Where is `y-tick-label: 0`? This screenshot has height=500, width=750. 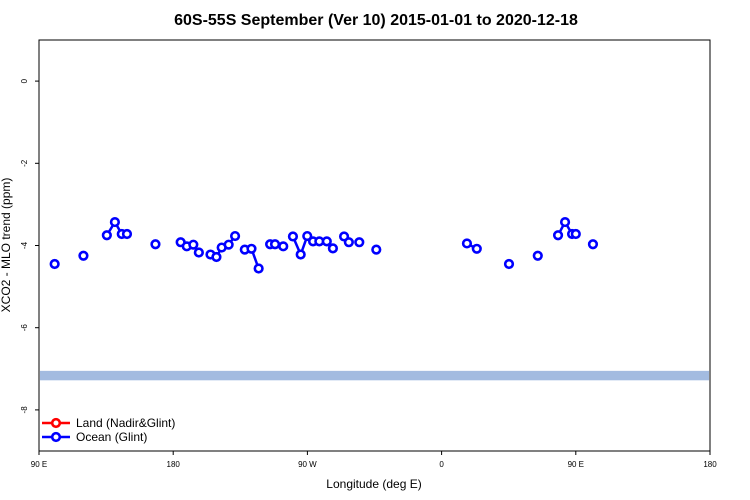 y-tick-label: 0 is located at coordinates (24, 80).